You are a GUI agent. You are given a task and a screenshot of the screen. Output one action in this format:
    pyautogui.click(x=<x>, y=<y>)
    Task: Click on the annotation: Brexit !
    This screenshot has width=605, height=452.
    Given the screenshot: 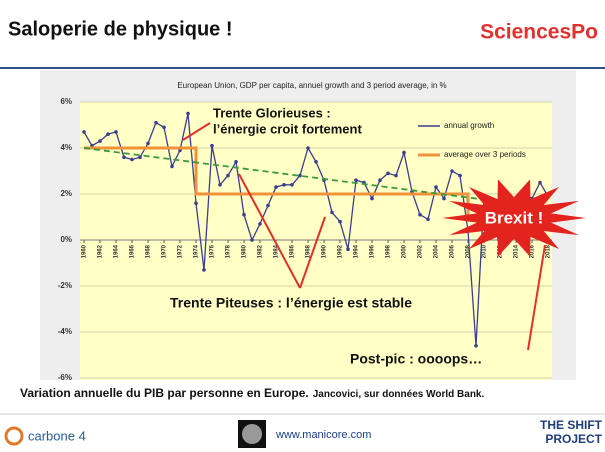 What is the action you would take?
    pyautogui.click(x=514, y=217)
    